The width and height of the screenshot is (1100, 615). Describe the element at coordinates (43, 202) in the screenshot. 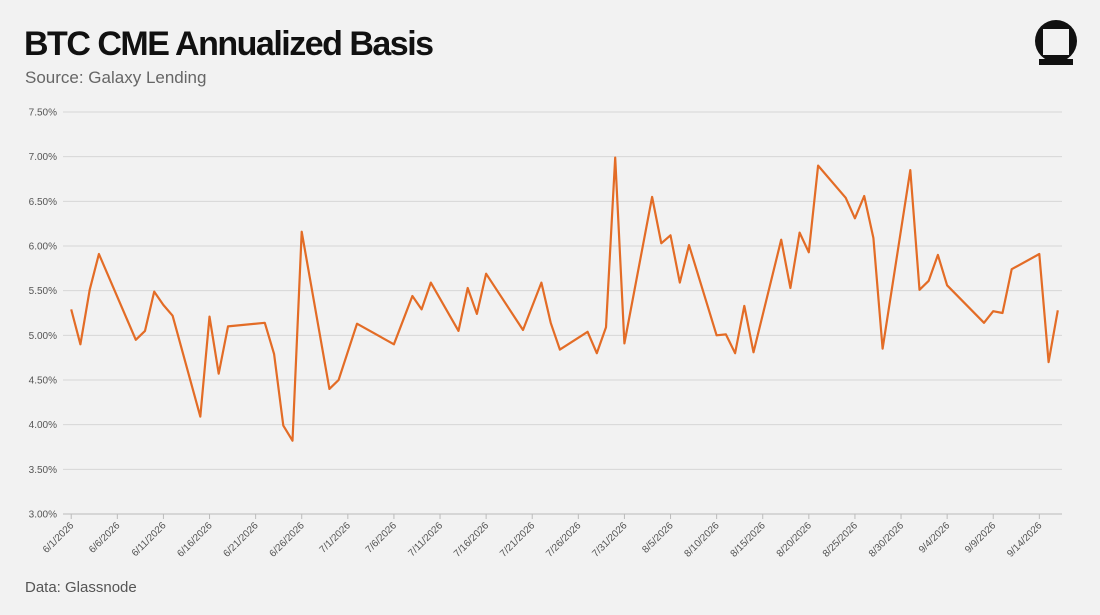

I see `y-tick-label: 6.50%` at that location.